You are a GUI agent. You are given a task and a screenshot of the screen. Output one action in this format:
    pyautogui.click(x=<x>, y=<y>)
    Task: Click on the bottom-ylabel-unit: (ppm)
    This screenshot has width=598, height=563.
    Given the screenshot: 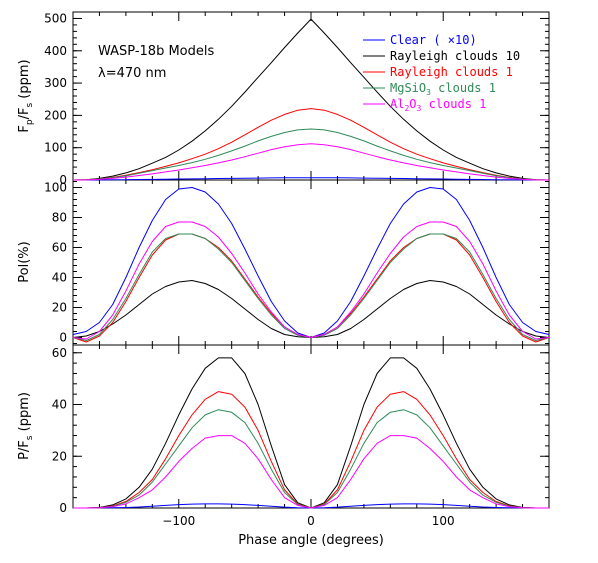 What is the action you would take?
    pyautogui.click(x=24, y=413)
    